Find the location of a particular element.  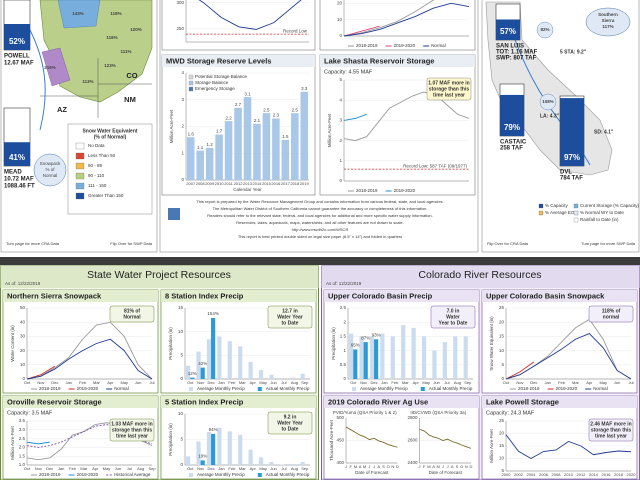

y-axis-title: Precipitation (in) is located at coordinates (333, 343).